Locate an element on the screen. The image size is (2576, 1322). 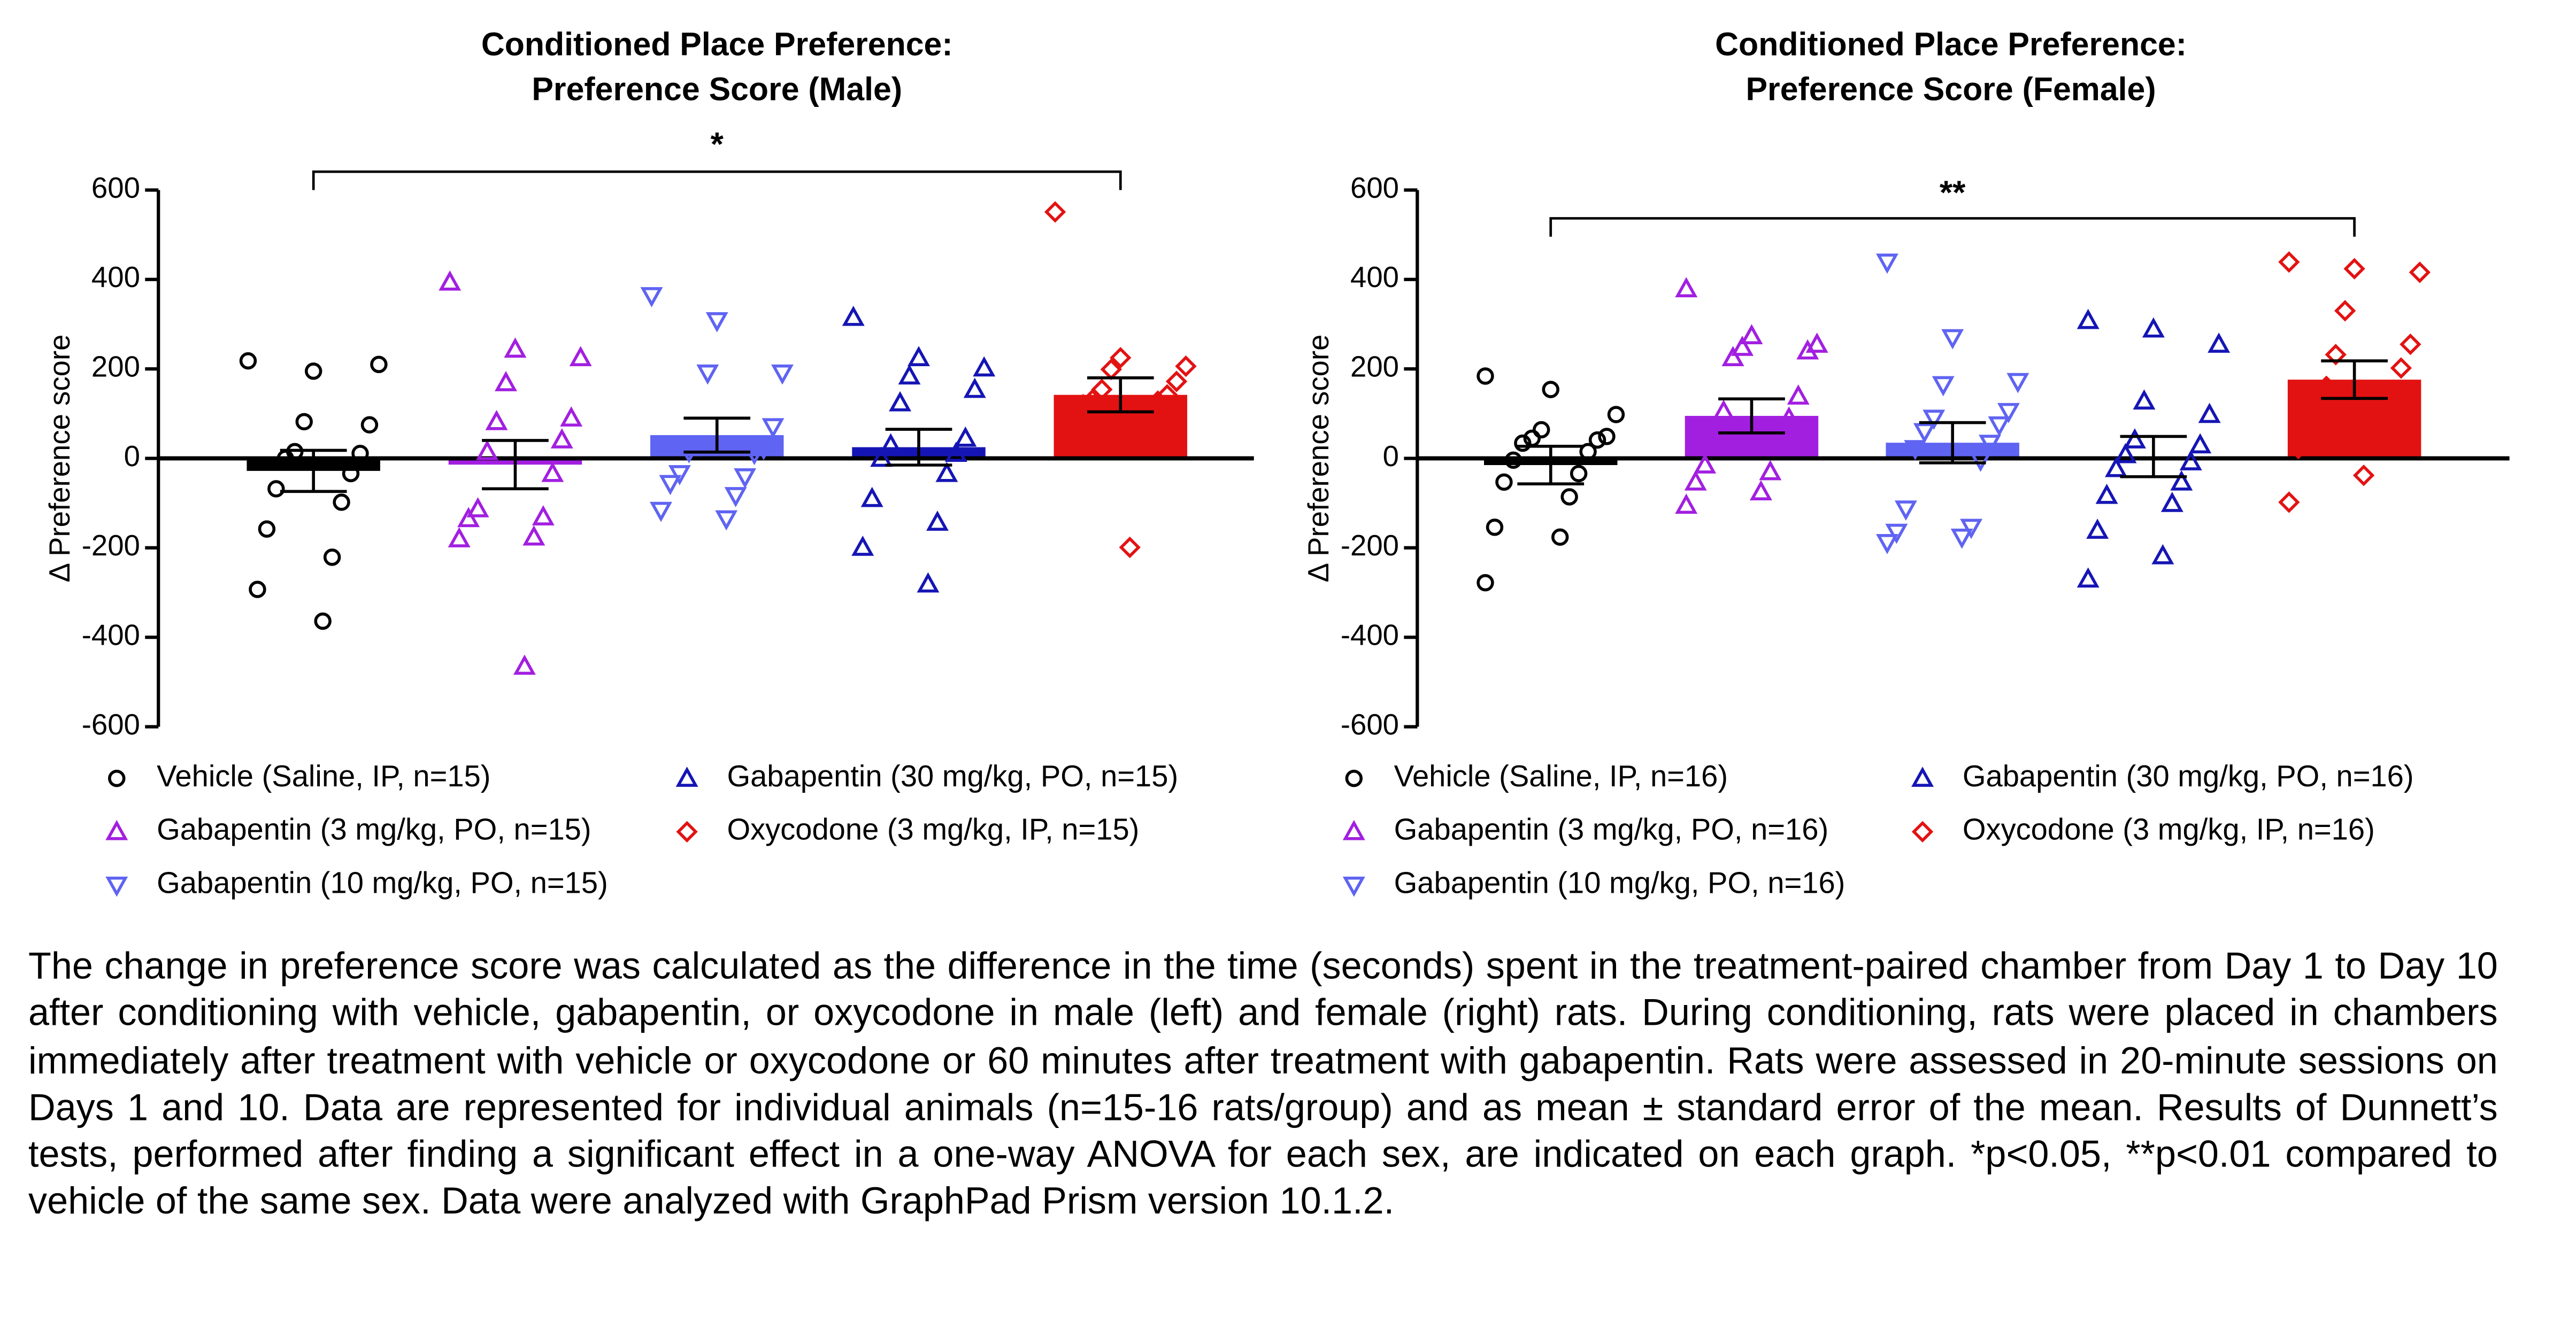
legend-label: Vehicle (Saline, IP, n=16) is located at coordinates (1561, 776).